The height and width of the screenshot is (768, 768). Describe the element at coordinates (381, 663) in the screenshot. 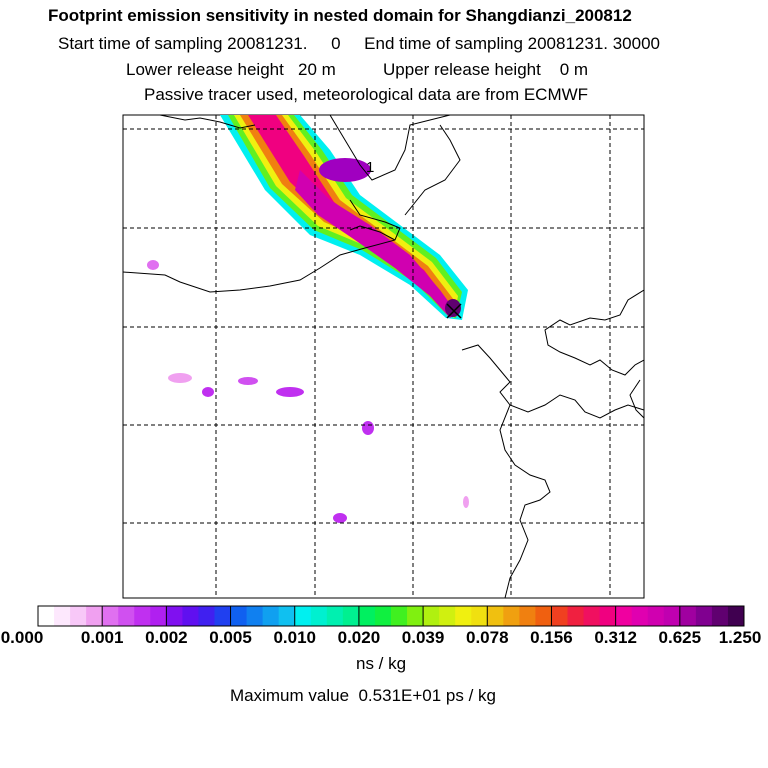

I see `colorbar-units: ns / kg` at that location.